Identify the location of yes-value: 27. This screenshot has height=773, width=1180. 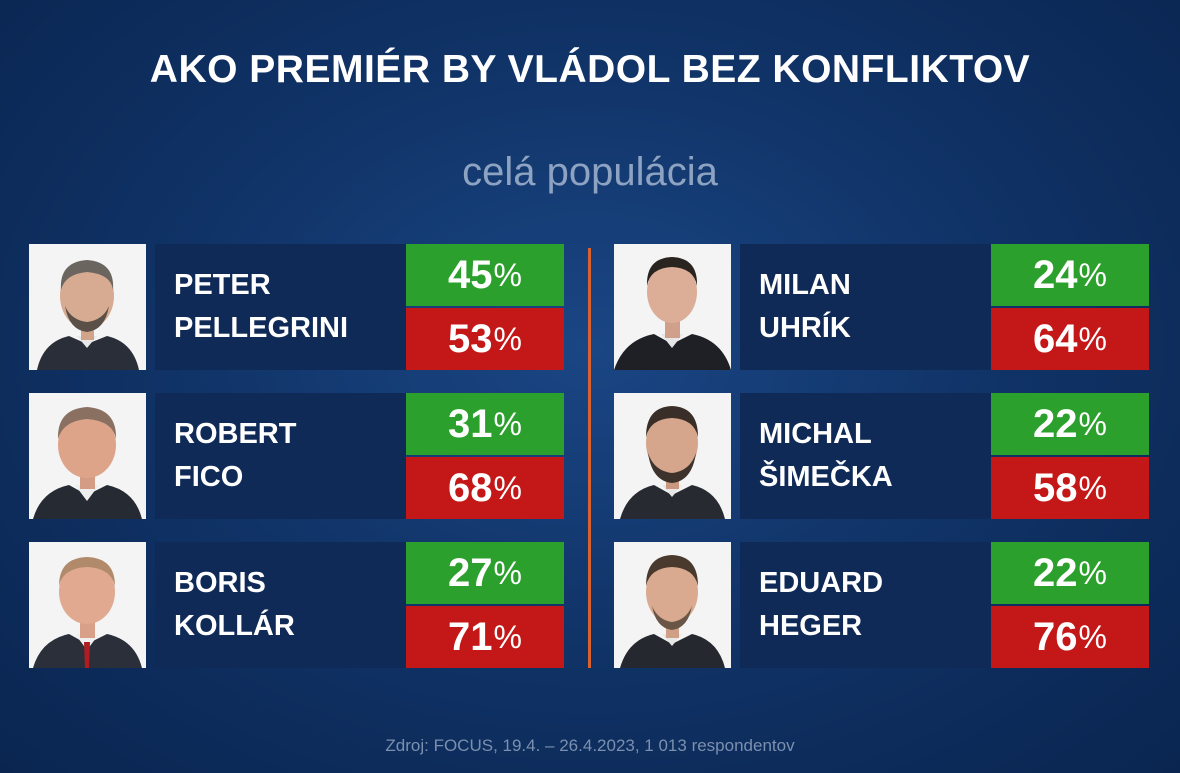
(470, 572).